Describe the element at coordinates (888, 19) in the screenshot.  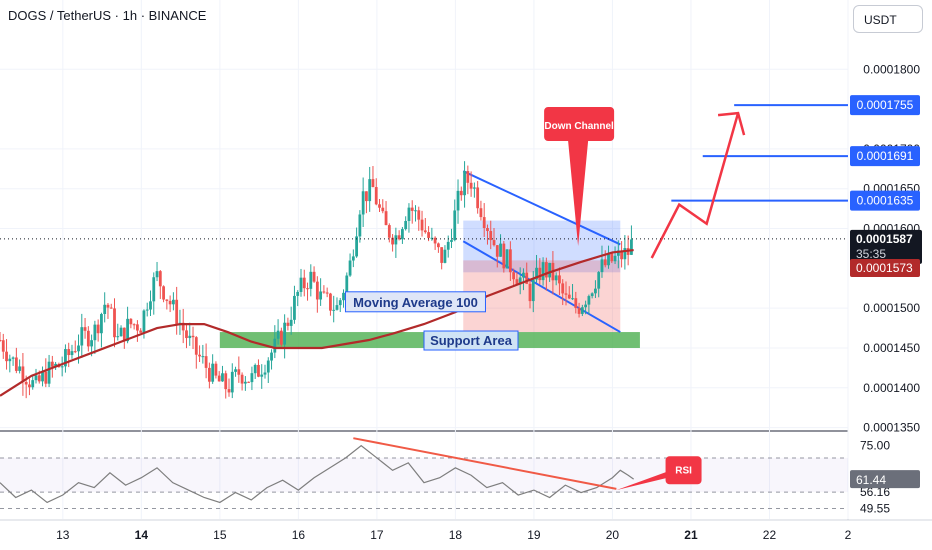
I see `currency-selector: USDT` at that location.